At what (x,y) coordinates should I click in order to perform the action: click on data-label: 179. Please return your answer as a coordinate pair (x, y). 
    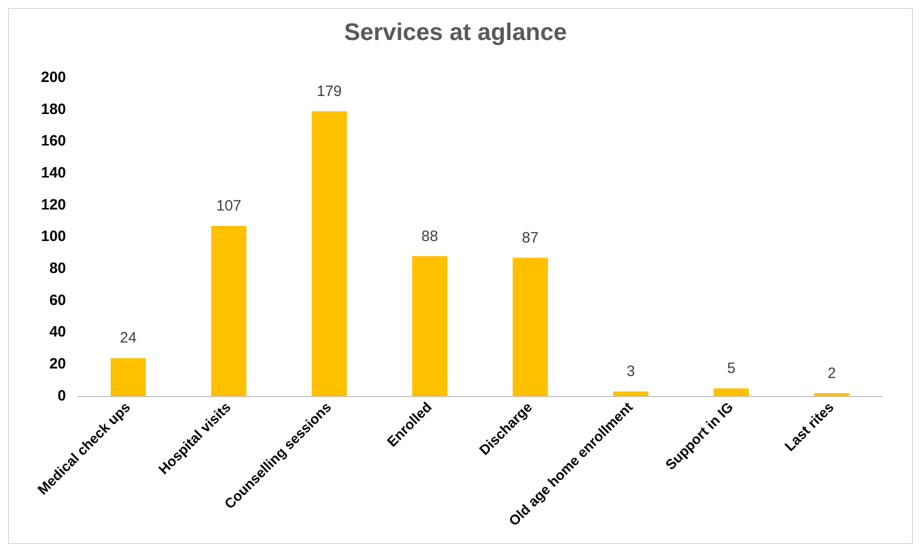
    Looking at the image, I should click on (329, 91).